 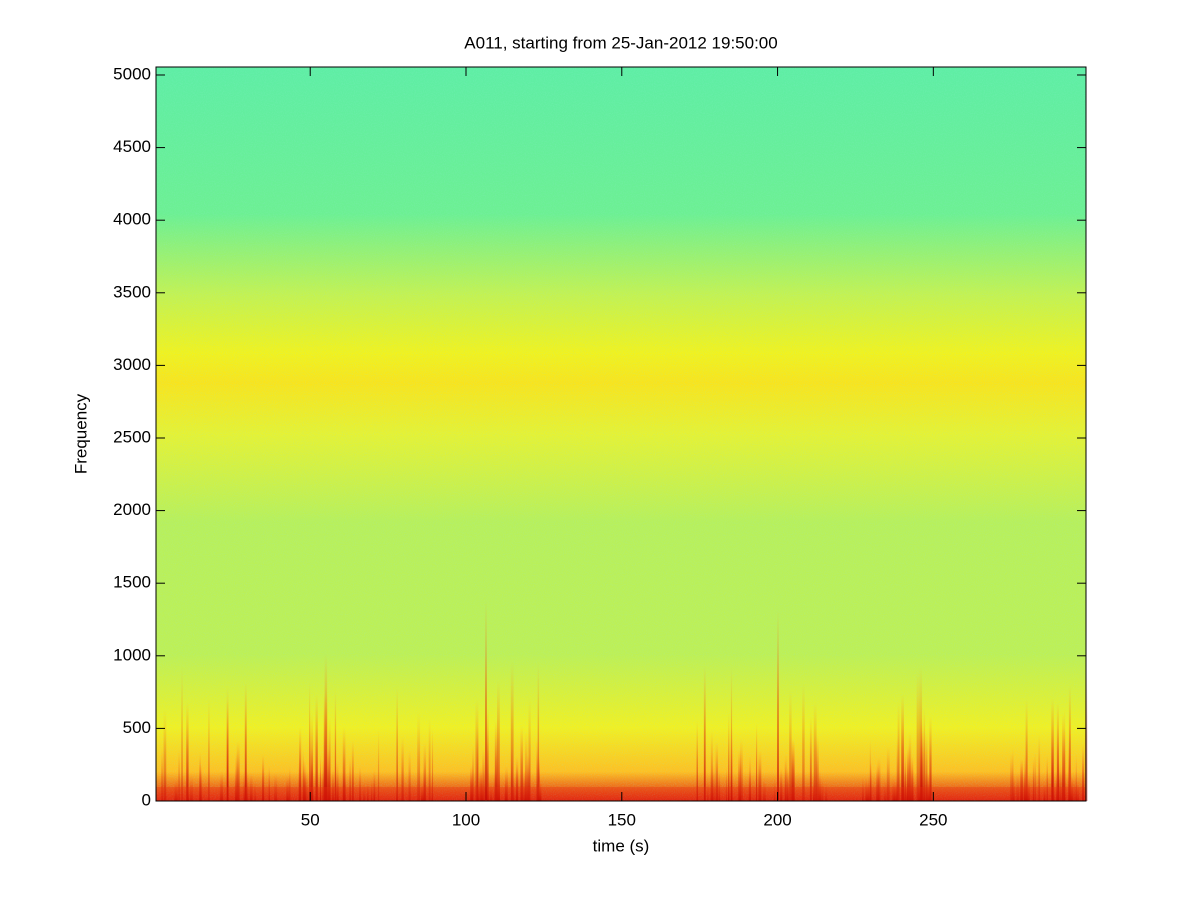 I want to click on y-tick-label: 2500, so click(x=132, y=436).